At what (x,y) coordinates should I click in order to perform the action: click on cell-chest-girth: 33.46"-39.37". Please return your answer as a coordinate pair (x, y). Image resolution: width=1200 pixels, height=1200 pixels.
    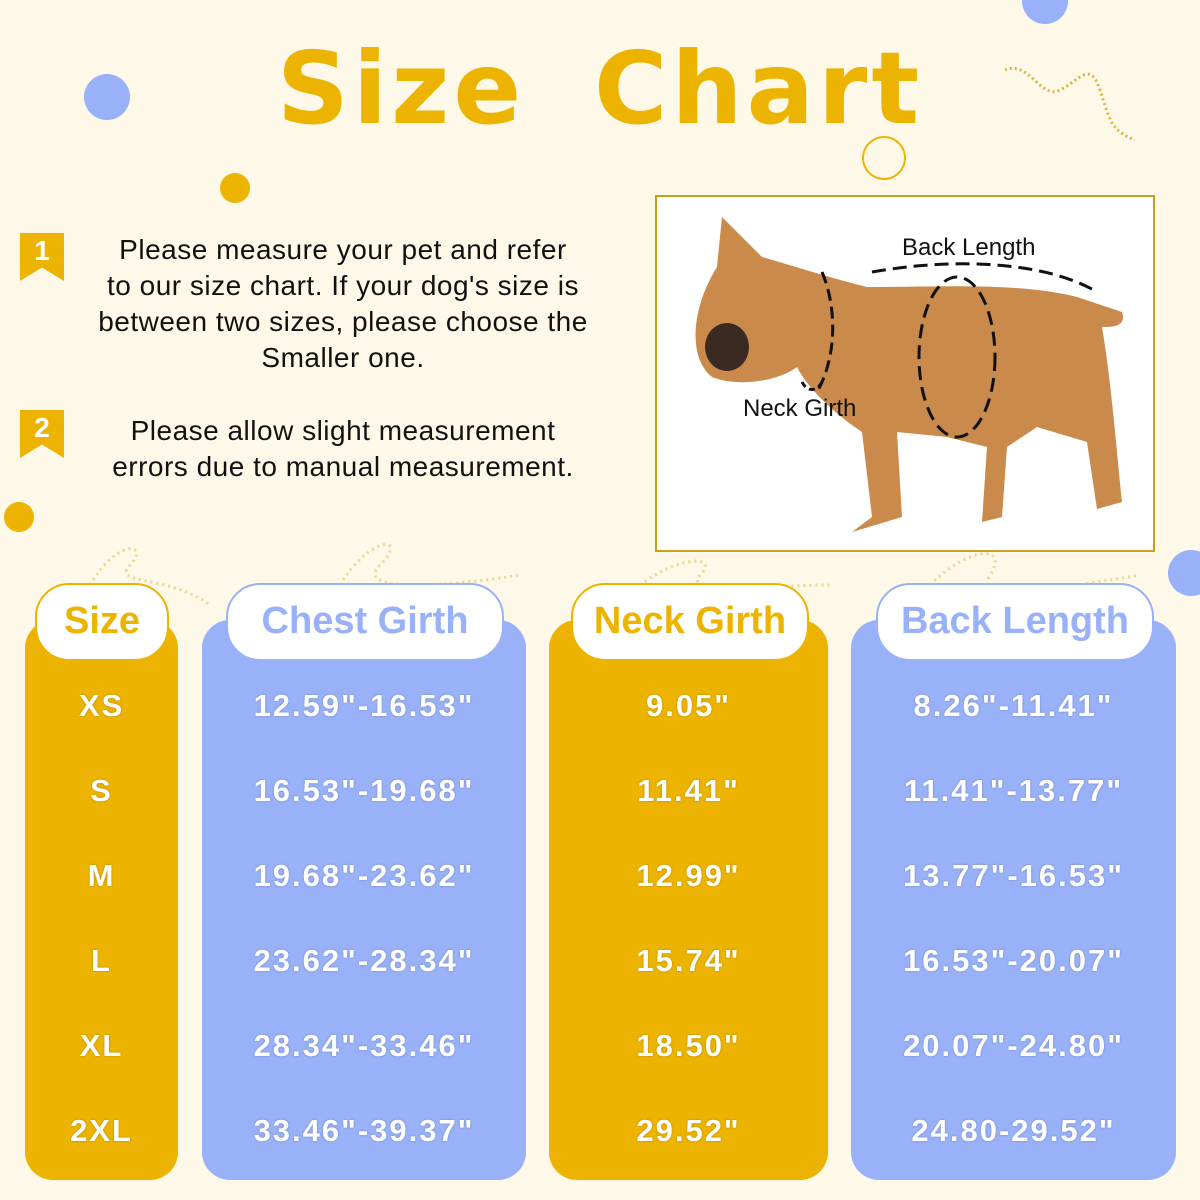
    Looking at the image, I should click on (364, 1130).